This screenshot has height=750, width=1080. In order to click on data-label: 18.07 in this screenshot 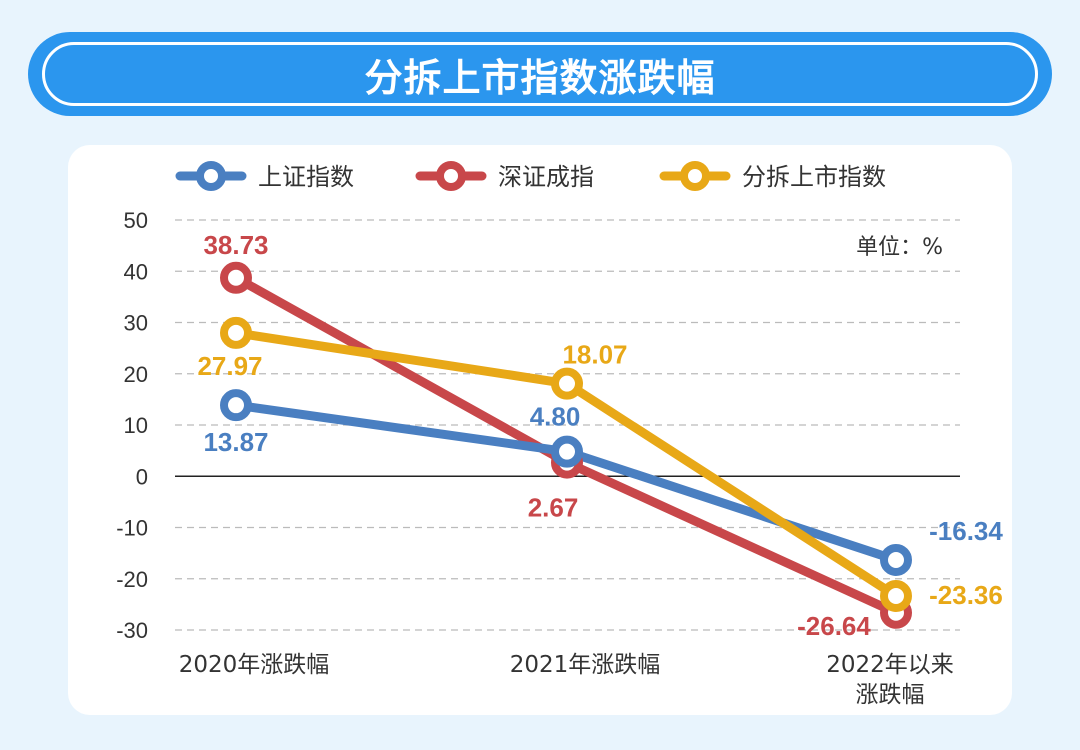, I will do `click(594, 355)`.